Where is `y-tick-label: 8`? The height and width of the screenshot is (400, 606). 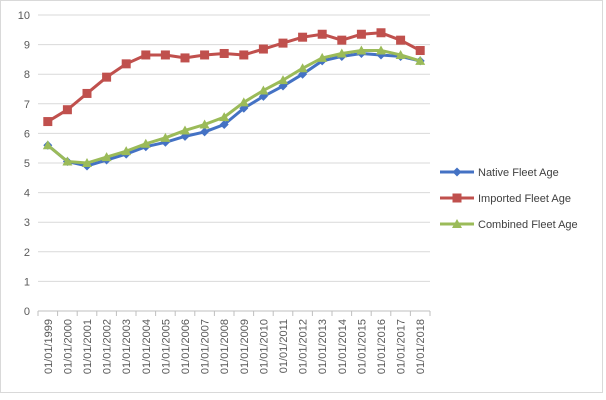 y-tick-label: 8 is located at coordinates (27, 75).